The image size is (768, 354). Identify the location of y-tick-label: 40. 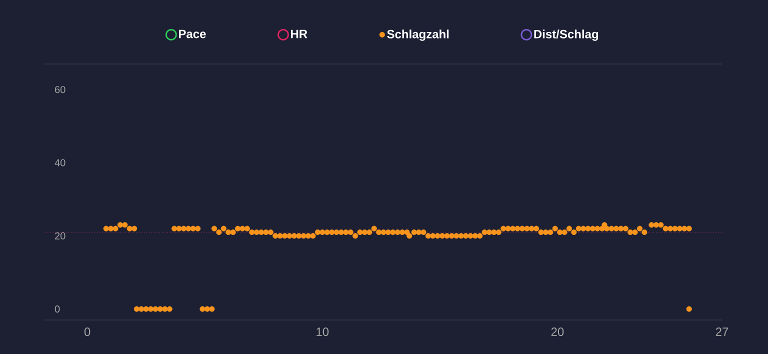
(60, 162).